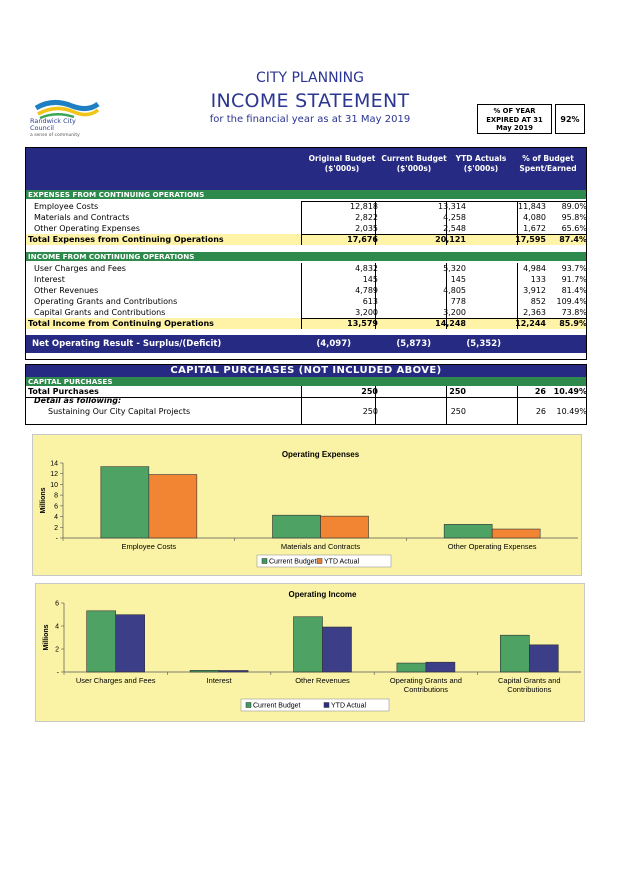  Describe the element at coordinates (483, 344) in the screenshot. I see `net-ytd: (5,352)` at that location.